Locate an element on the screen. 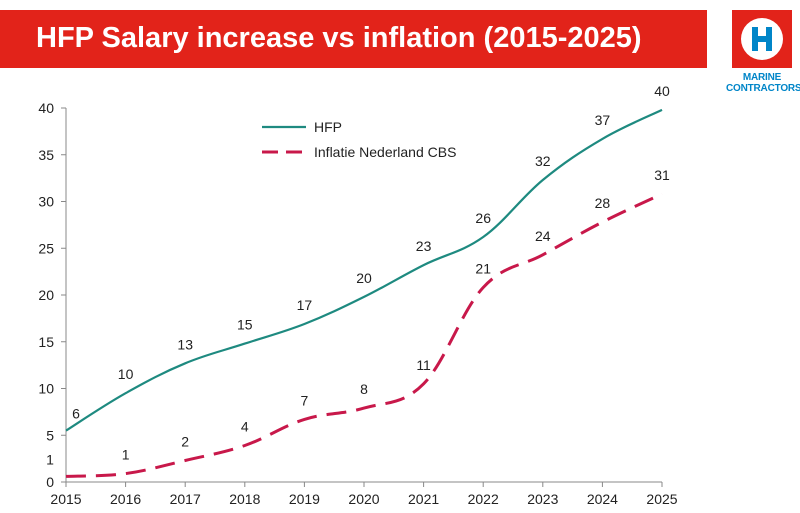 The height and width of the screenshot is (513, 800). x-tick-label: 2018 is located at coordinates (244, 499).